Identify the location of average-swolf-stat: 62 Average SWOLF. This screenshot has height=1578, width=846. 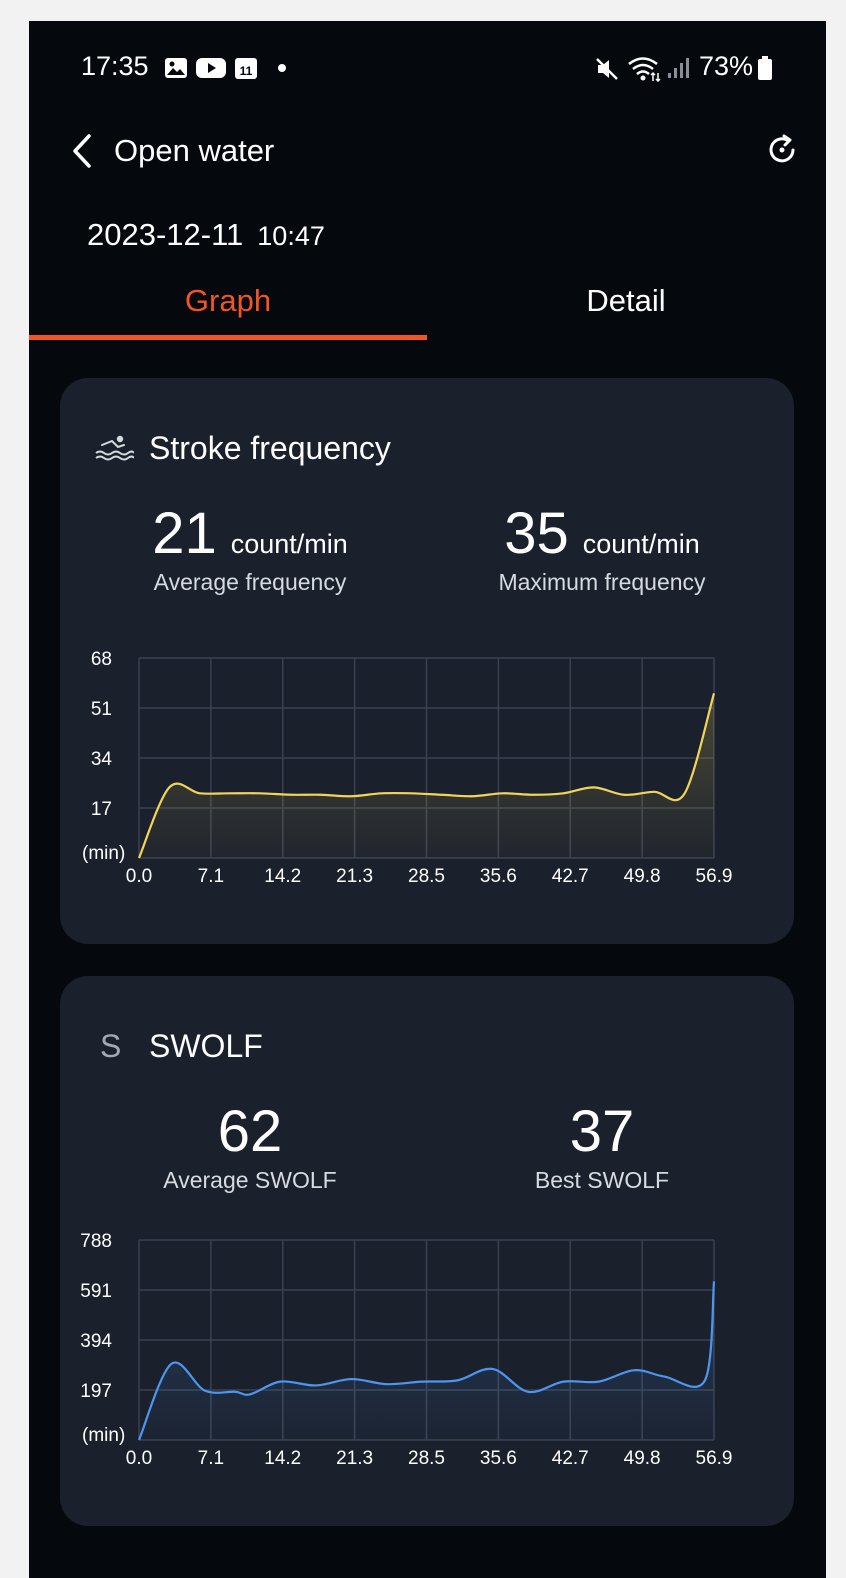
(250, 1146).